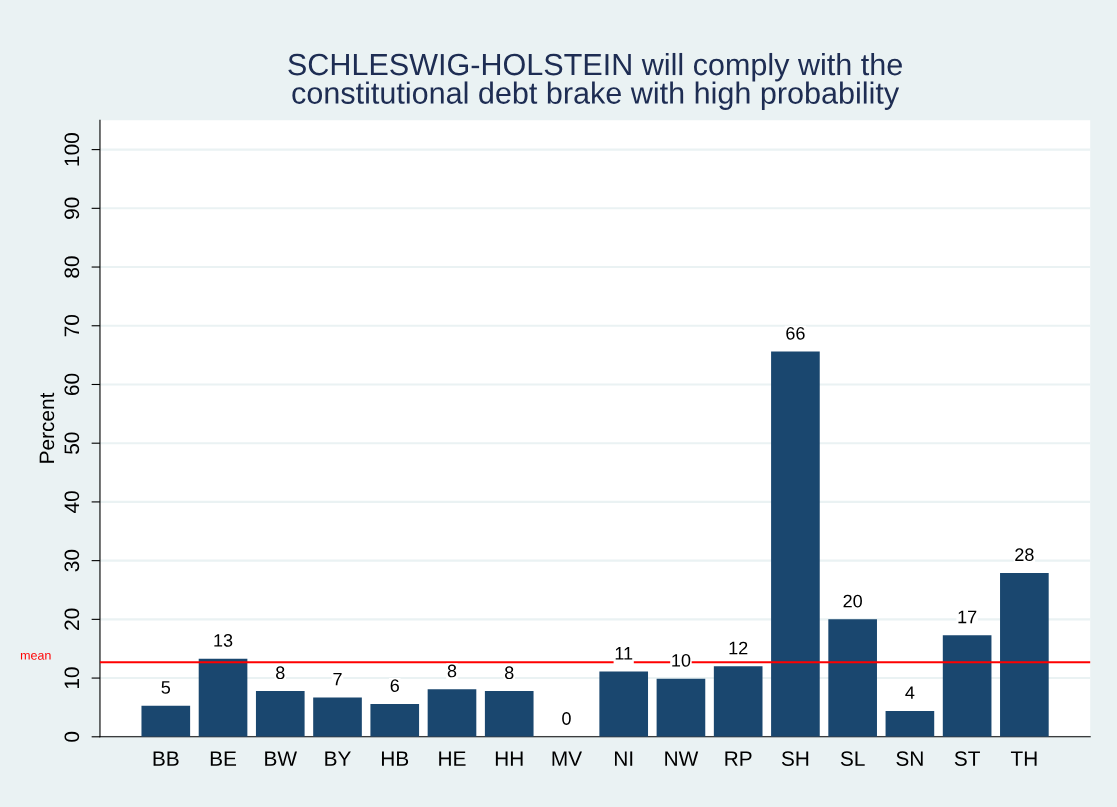 The height and width of the screenshot is (807, 1117). What do you see at coordinates (795, 333) in the screenshot?
I see `data-label: 66` at bounding box center [795, 333].